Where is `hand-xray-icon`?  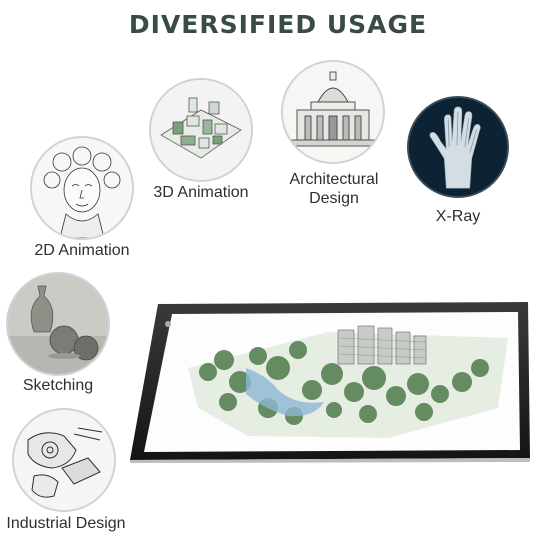 hand-xray-icon is located at coordinates (458, 147).